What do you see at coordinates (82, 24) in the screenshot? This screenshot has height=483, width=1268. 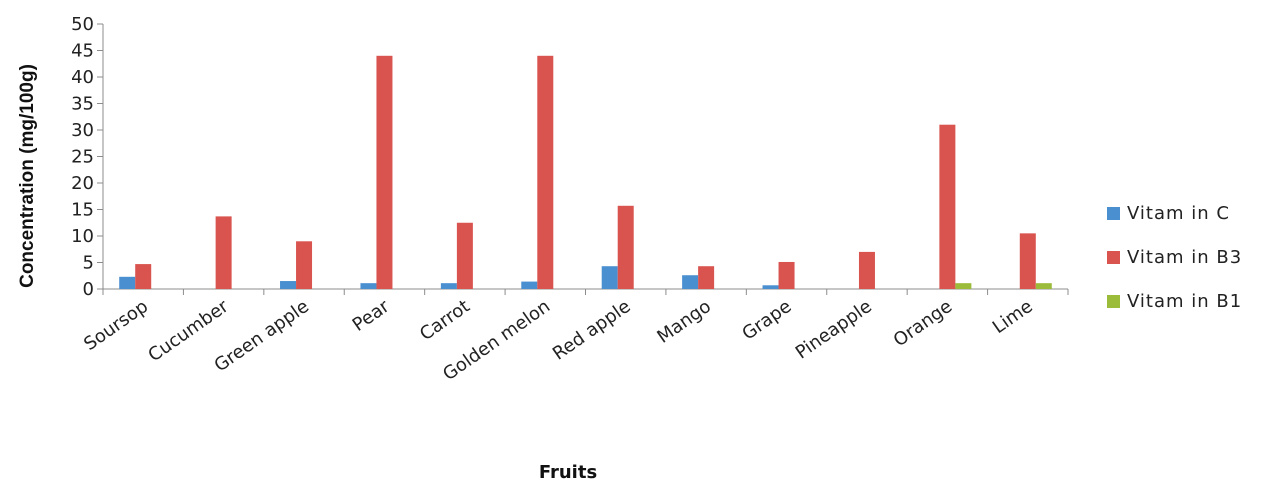 I see `y-tick-label: 50` at bounding box center [82, 24].